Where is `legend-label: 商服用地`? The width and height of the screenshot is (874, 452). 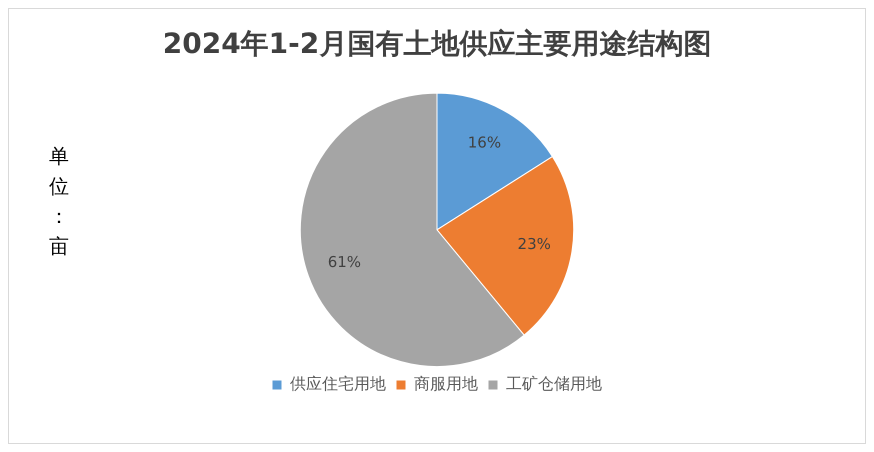 legend-label: 商服用地 is located at coordinates (446, 384).